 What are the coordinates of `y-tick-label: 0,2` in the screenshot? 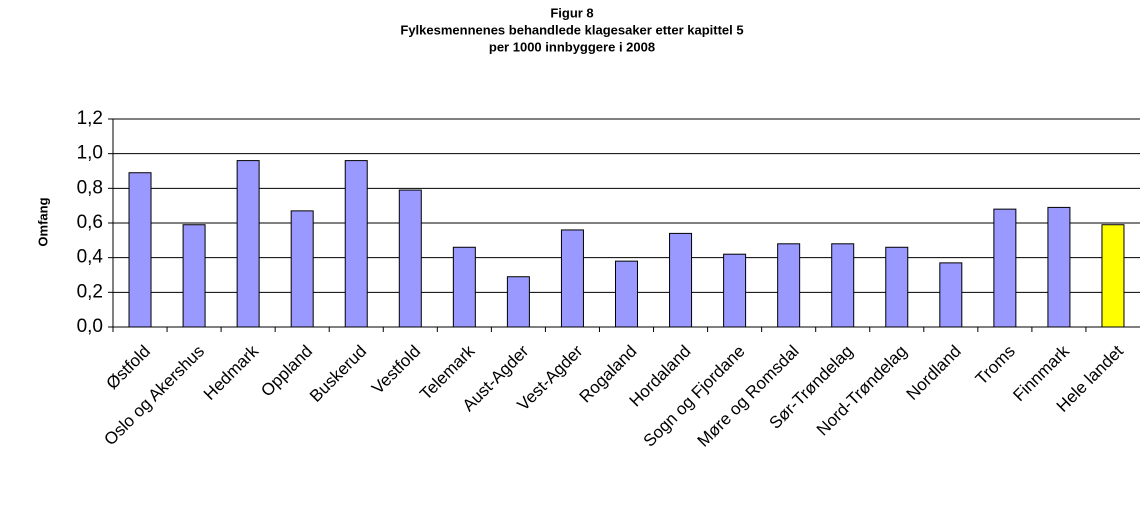 It's located at (90, 291).